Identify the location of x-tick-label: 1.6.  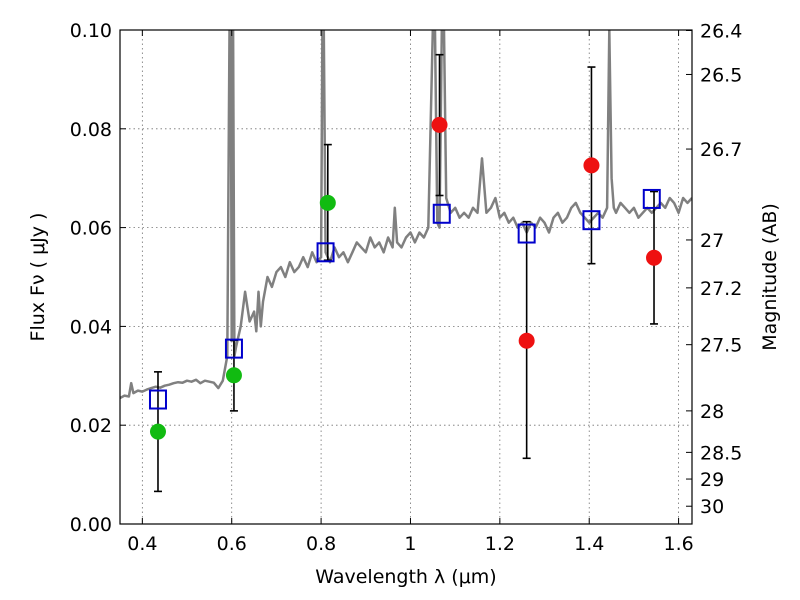
(678, 544).